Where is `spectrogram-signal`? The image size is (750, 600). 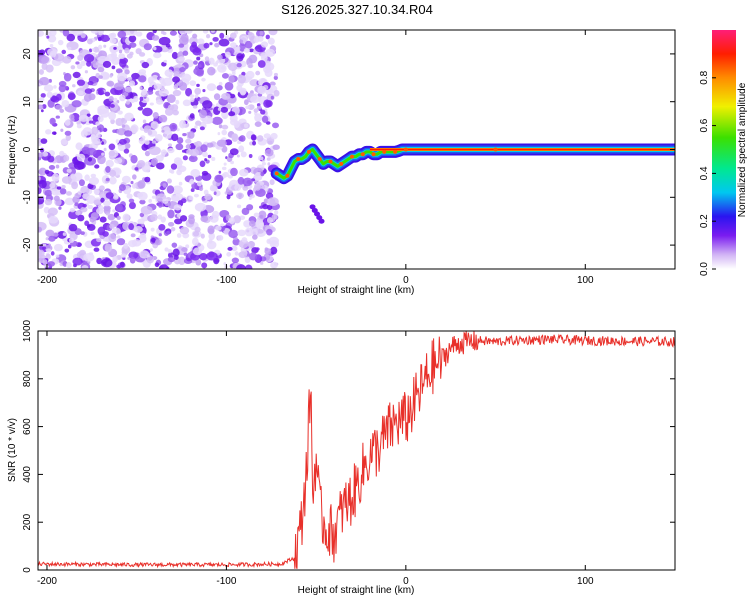
spectrogram-signal is located at coordinates (472, 183).